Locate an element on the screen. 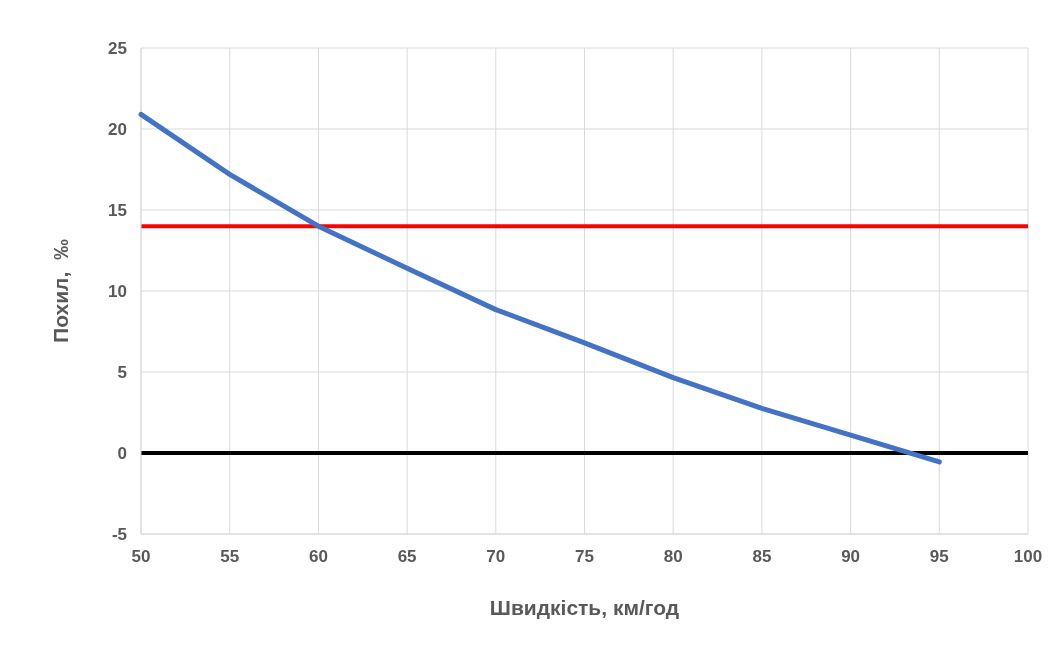 The width and height of the screenshot is (1056, 645). x-tick-label: 70 is located at coordinates (496, 556).